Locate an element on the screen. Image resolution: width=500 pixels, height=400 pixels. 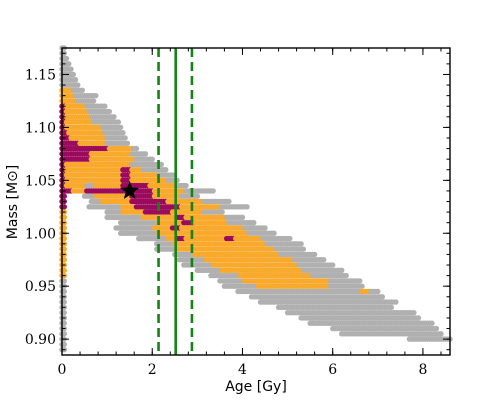
x-tick-label: 8 is located at coordinates (422, 370).